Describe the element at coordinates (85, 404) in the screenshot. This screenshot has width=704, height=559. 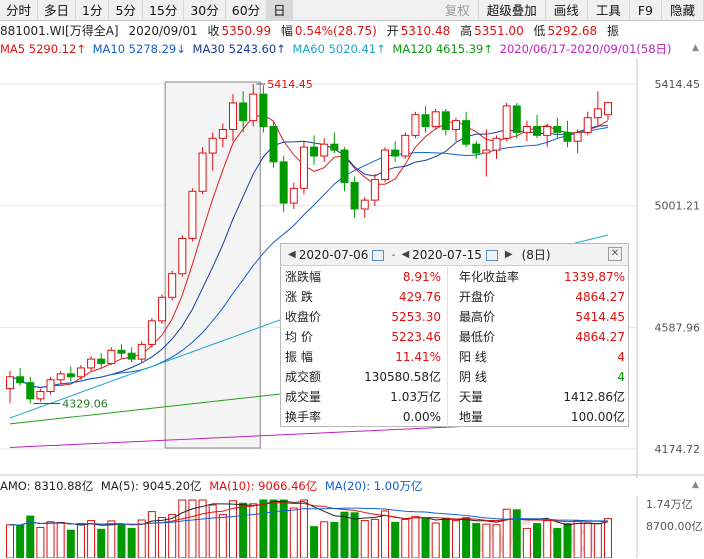
I see `low-annotation: 4329.06` at that location.